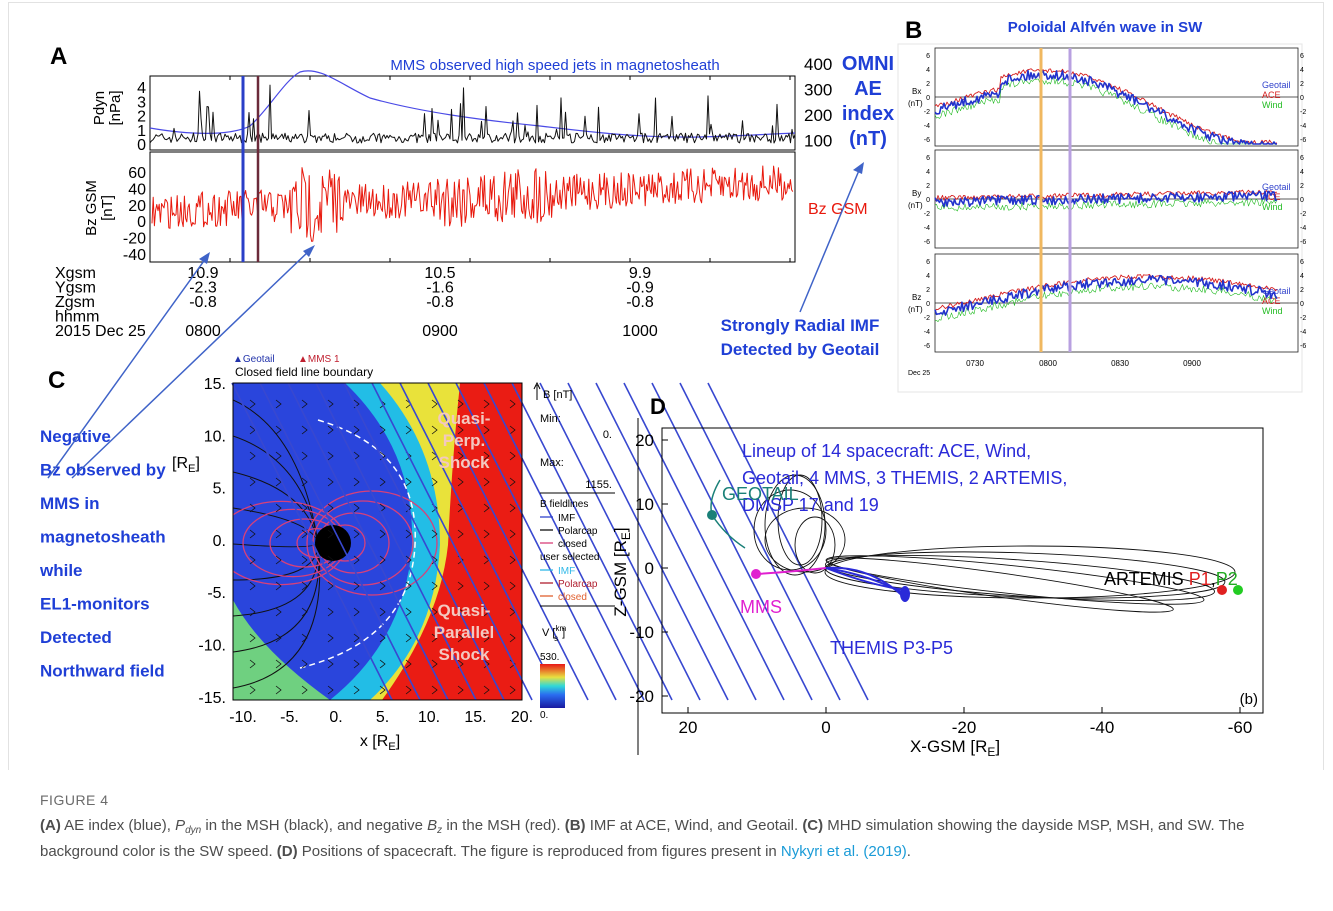  What do you see at coordinates (522, 717) in the screenshot?
I see `tick-label: 20.` at bounding box center [522, 717].